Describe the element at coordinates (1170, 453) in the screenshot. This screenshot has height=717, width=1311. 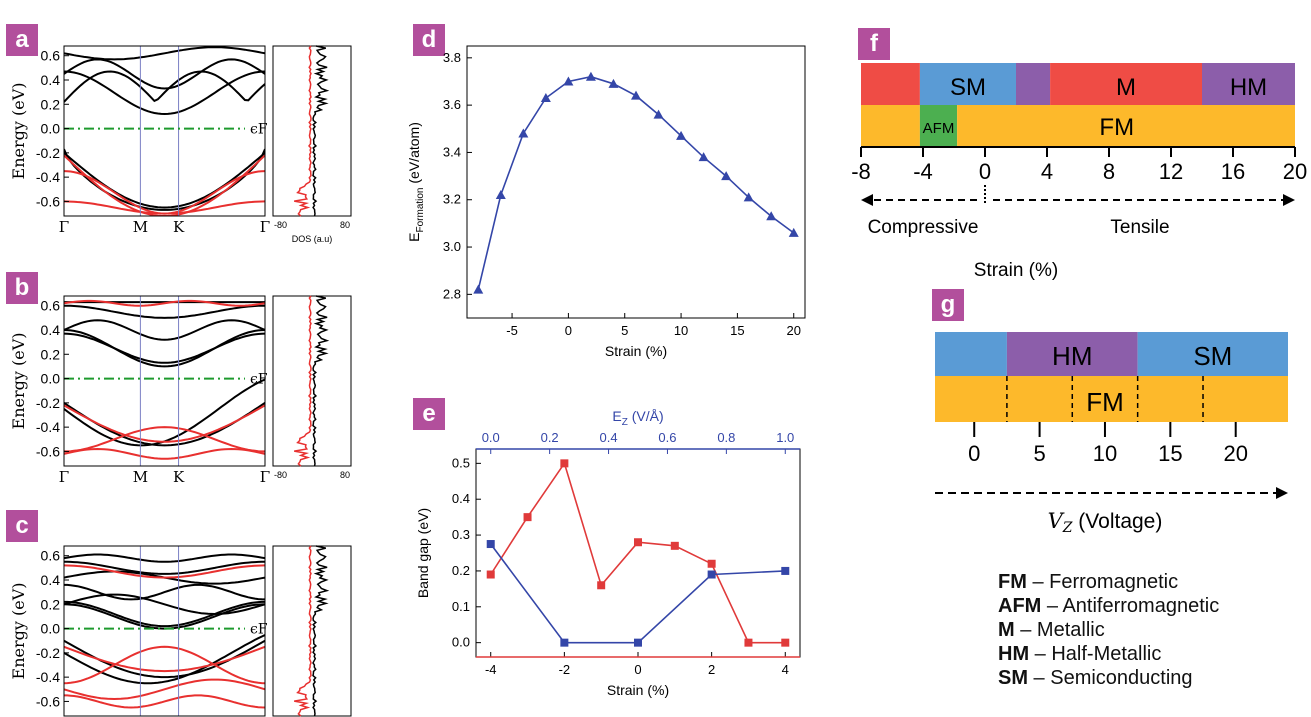
I see `voltage-tick-label: 15` at that location.